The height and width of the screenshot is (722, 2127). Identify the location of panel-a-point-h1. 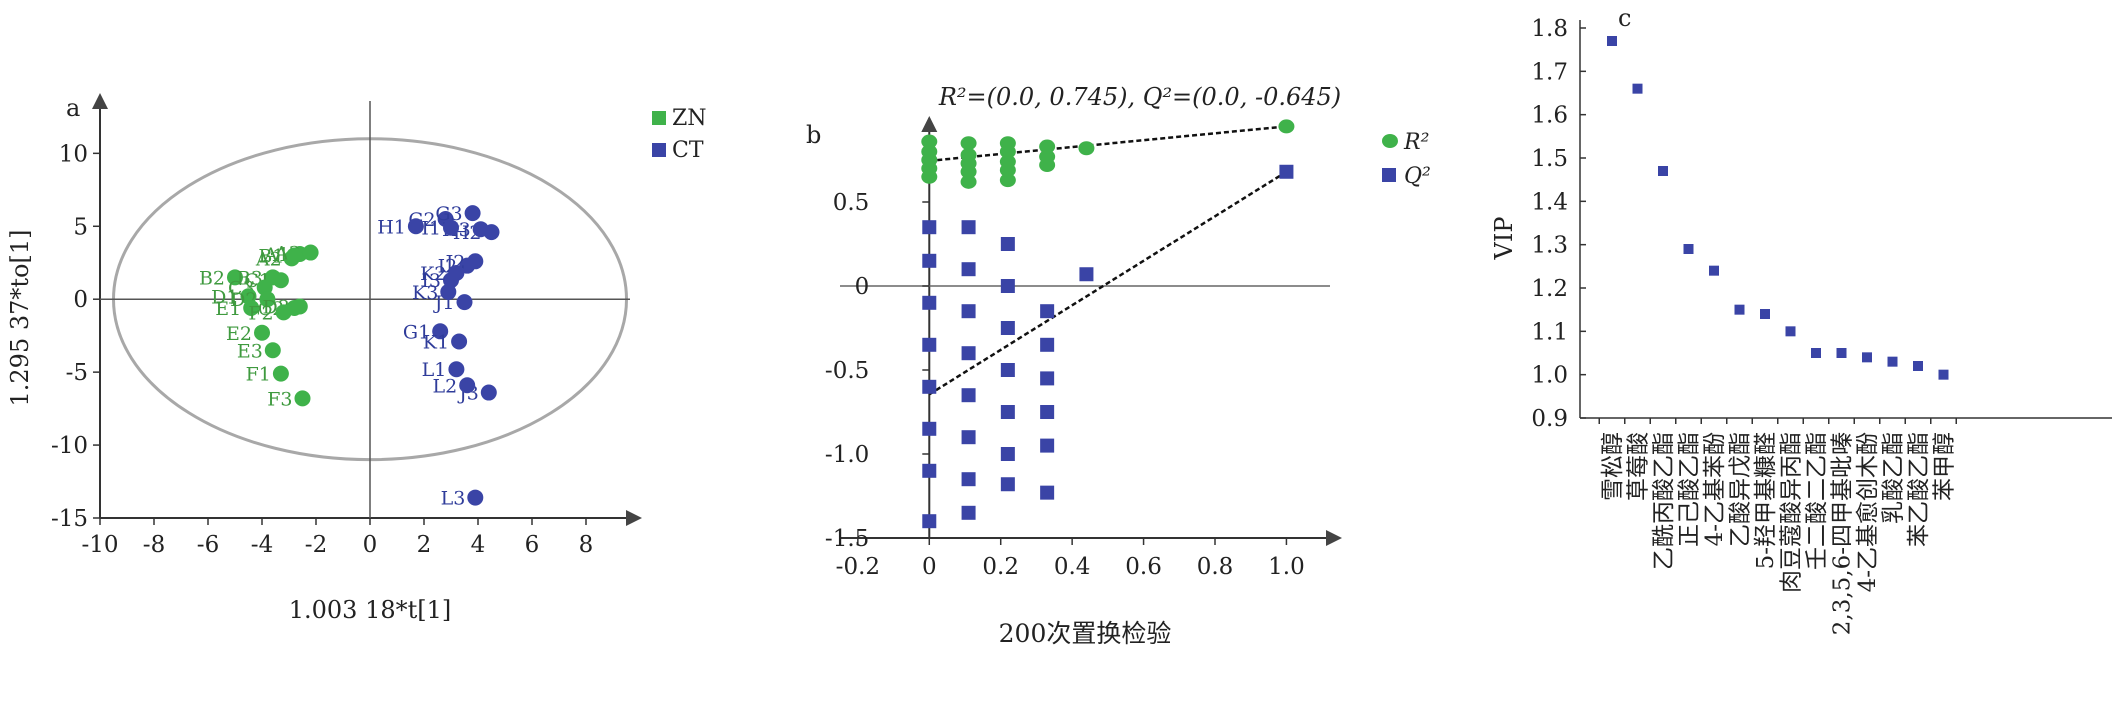
(415, 226).